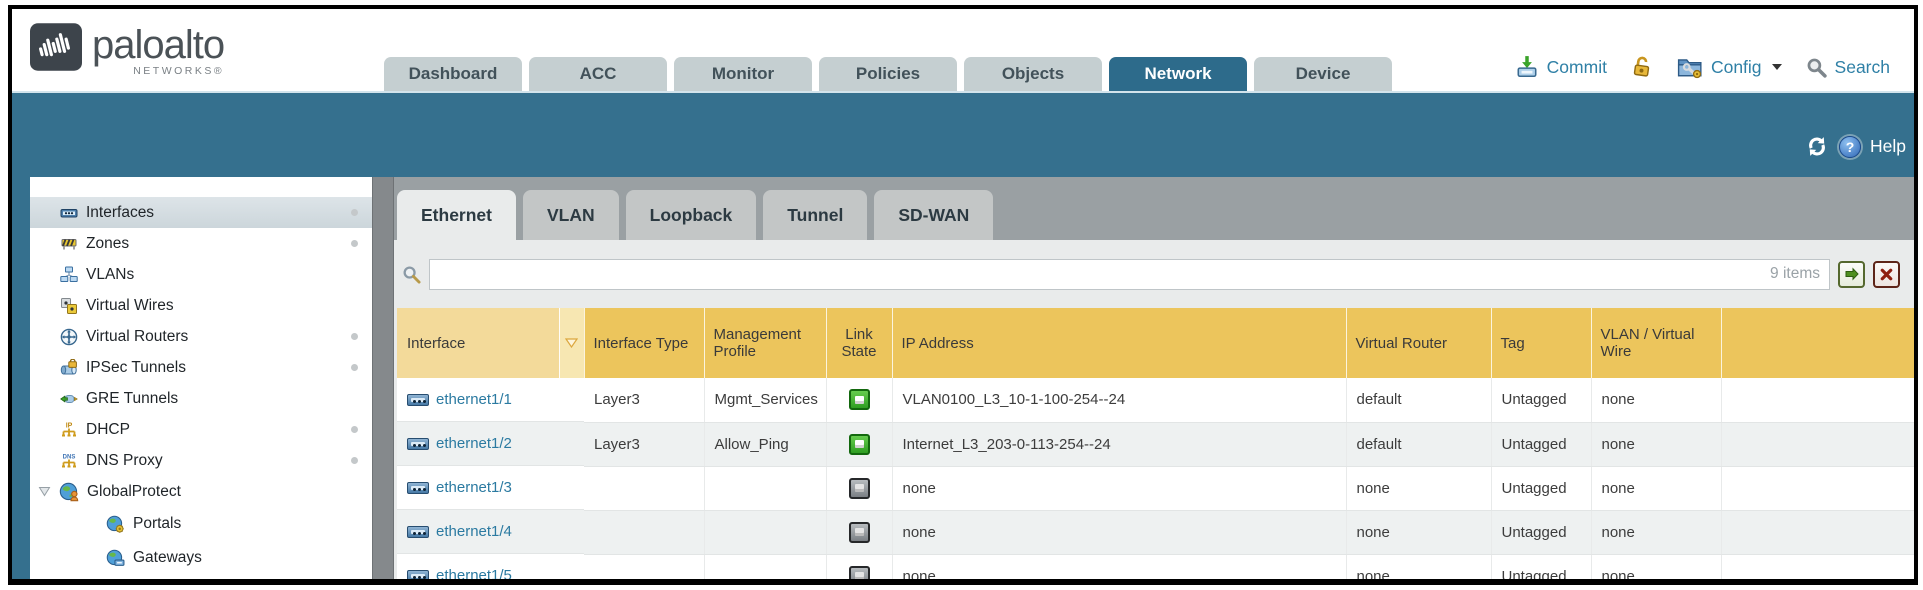 This screenshot has width=1923, height=590. I want to click on subtab-vlan: VLAN, so click(570, 215).